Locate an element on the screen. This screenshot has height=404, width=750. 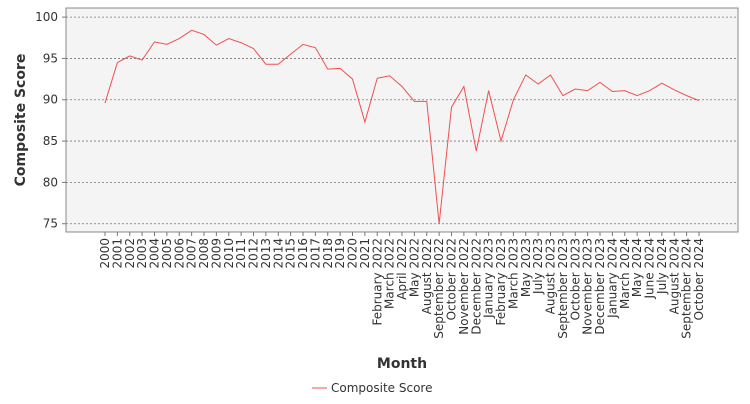
legend-label: Composite Score is located at coordinates (381, 388).